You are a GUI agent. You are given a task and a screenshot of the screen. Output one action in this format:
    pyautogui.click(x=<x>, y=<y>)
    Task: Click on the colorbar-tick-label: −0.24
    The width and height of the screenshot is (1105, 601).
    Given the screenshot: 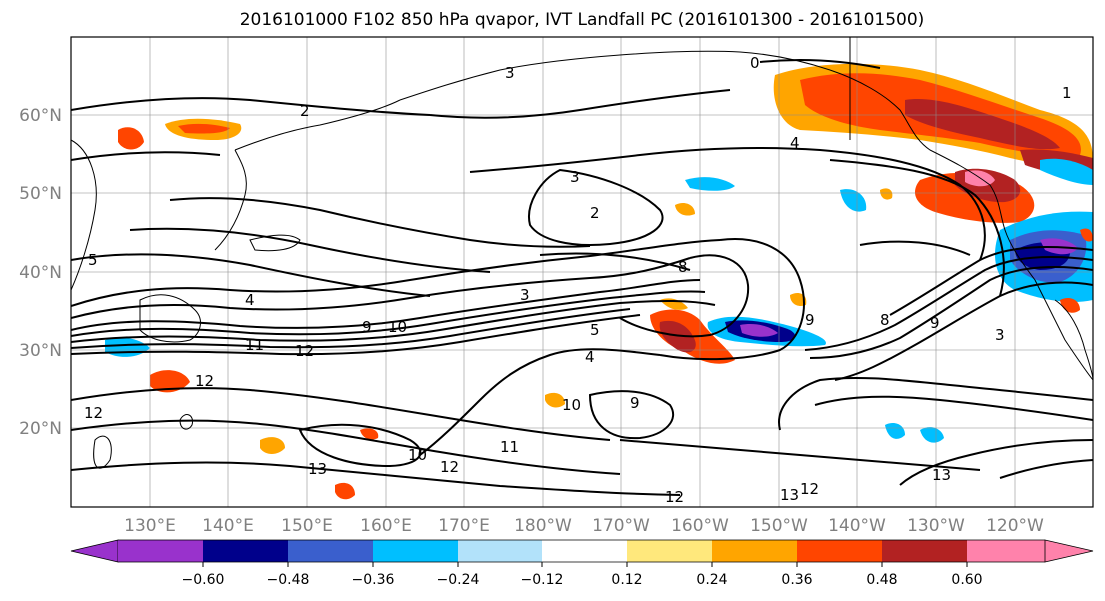 What is the action you would take?
    pyautogui.click(x=458, y=580)
    